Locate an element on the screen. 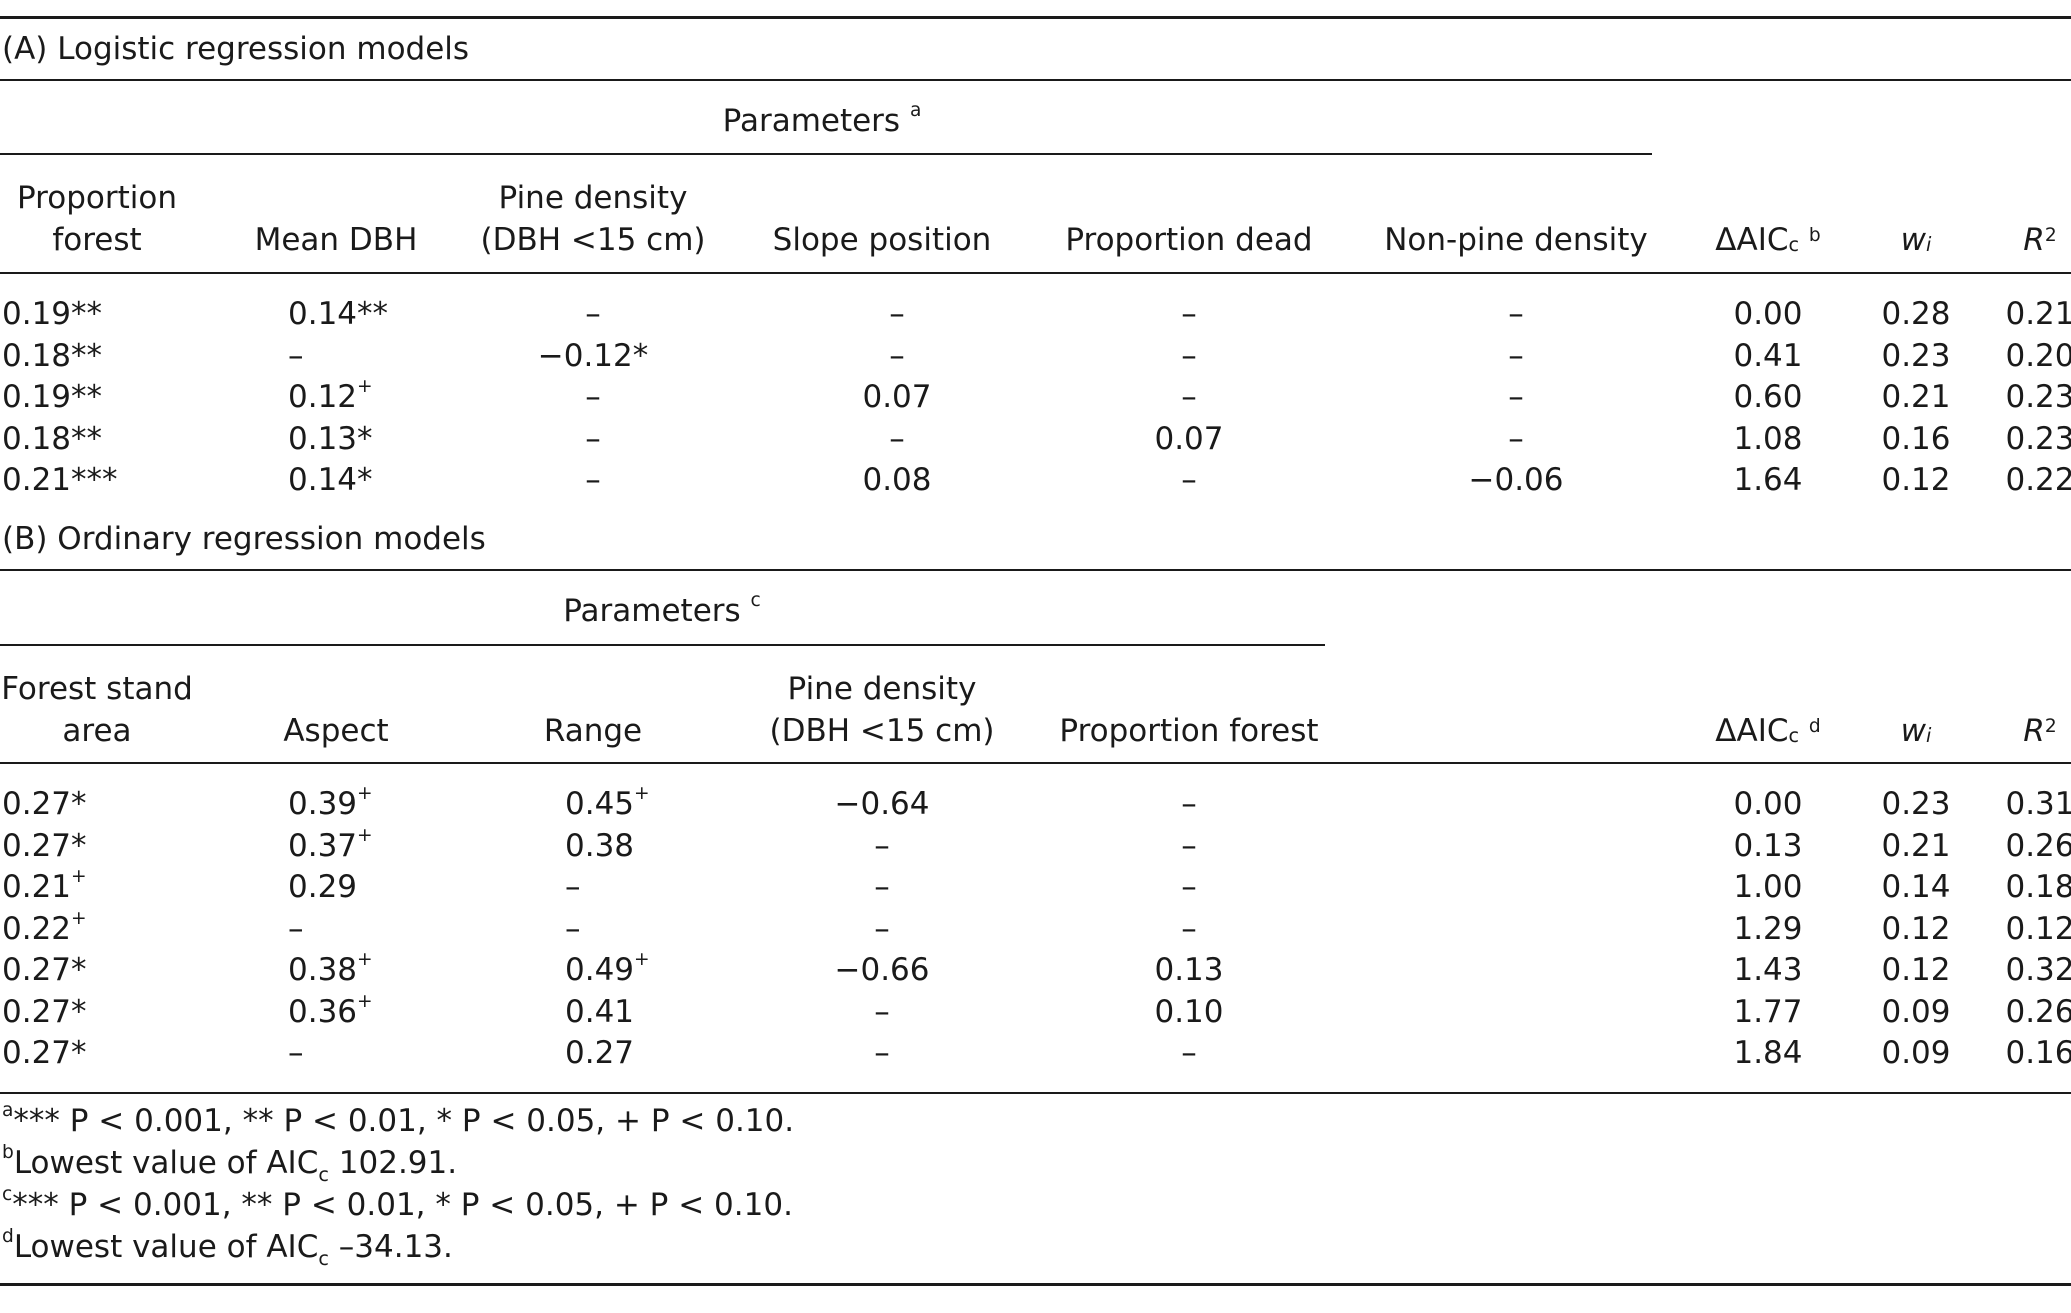 The height and width of the screenshot is (1313, 2071). footnote-marker-c: c is located at coordinates (755, 600).